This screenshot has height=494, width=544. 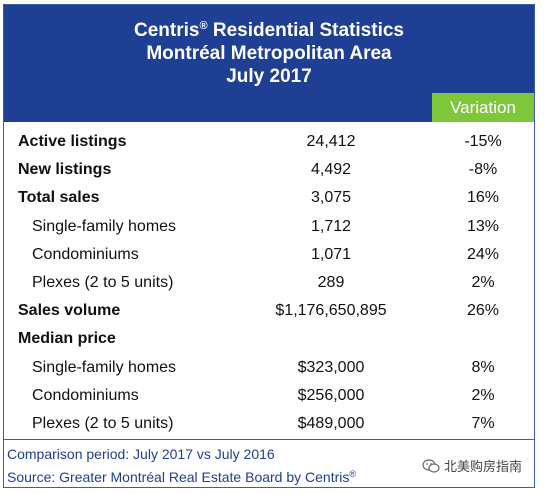 I want to click on column-header-row: Variation, so click(x=269, y=107).